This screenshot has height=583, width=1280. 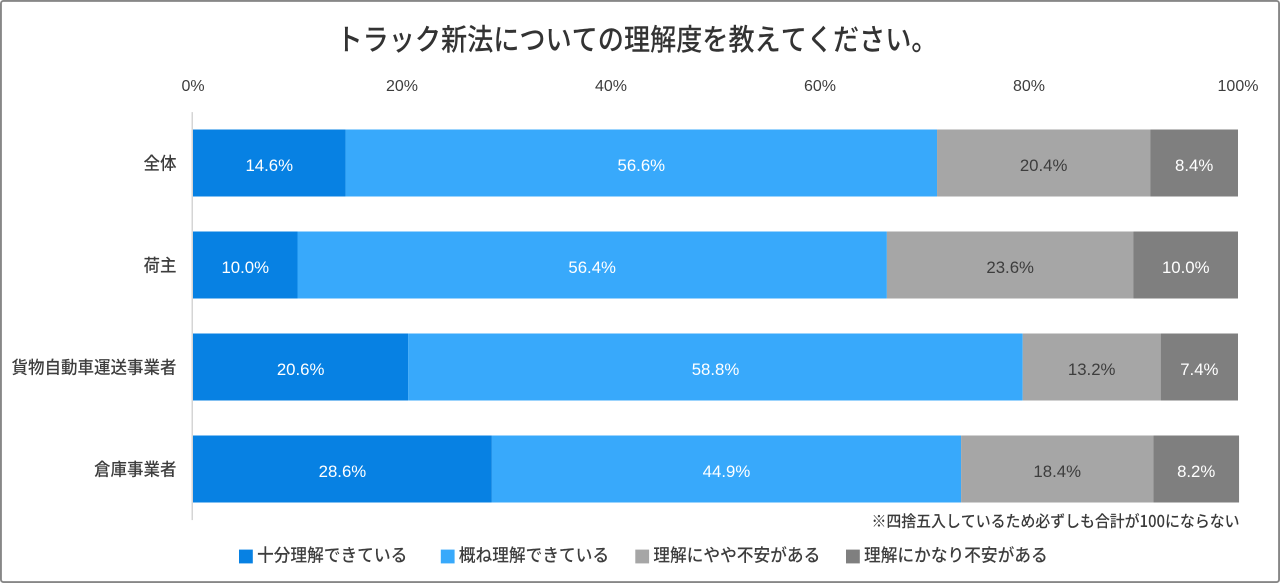 What do you see at coordinates (592, 267) in the screenshot?
I see `svg-text: 56.4%` at bounding box center [592, 267].